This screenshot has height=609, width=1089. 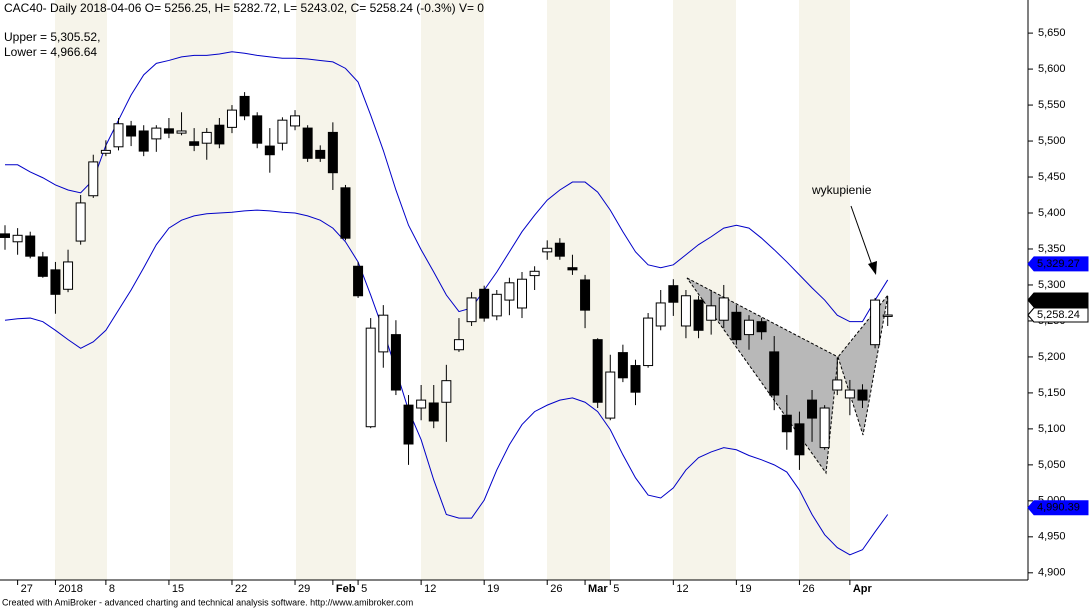 What do you see at coordinates (1052, 285) in the screenshot?
I see `y-tick-label: 5,300` at bounding box center [1052, 285].